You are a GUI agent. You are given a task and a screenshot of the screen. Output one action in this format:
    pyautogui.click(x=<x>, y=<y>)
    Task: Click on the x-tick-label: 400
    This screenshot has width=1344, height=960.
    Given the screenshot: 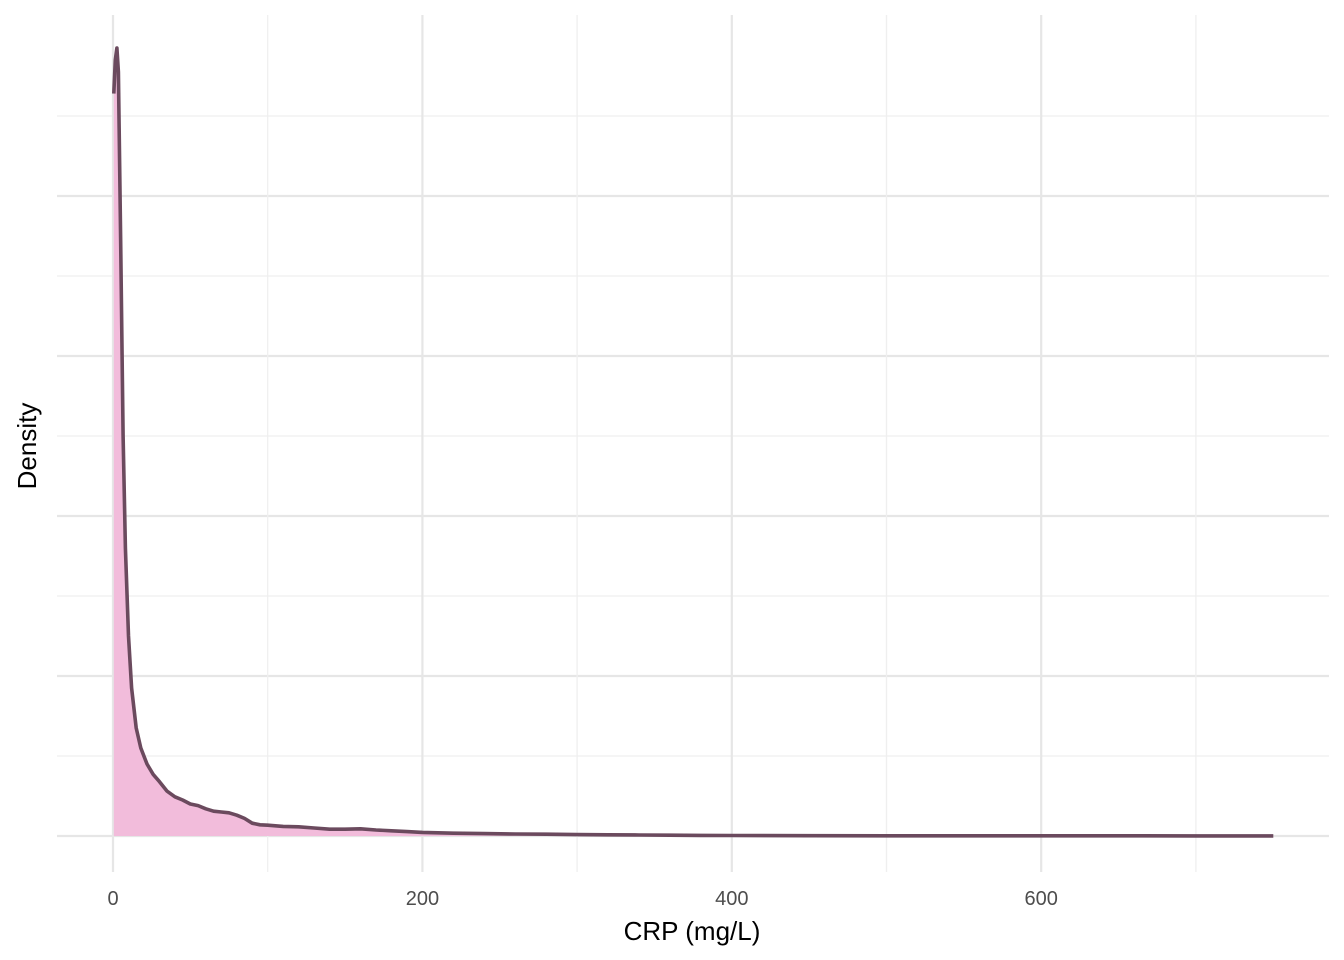 What is the action you would take?
    pyautogui.click(x=731, y=899)
    